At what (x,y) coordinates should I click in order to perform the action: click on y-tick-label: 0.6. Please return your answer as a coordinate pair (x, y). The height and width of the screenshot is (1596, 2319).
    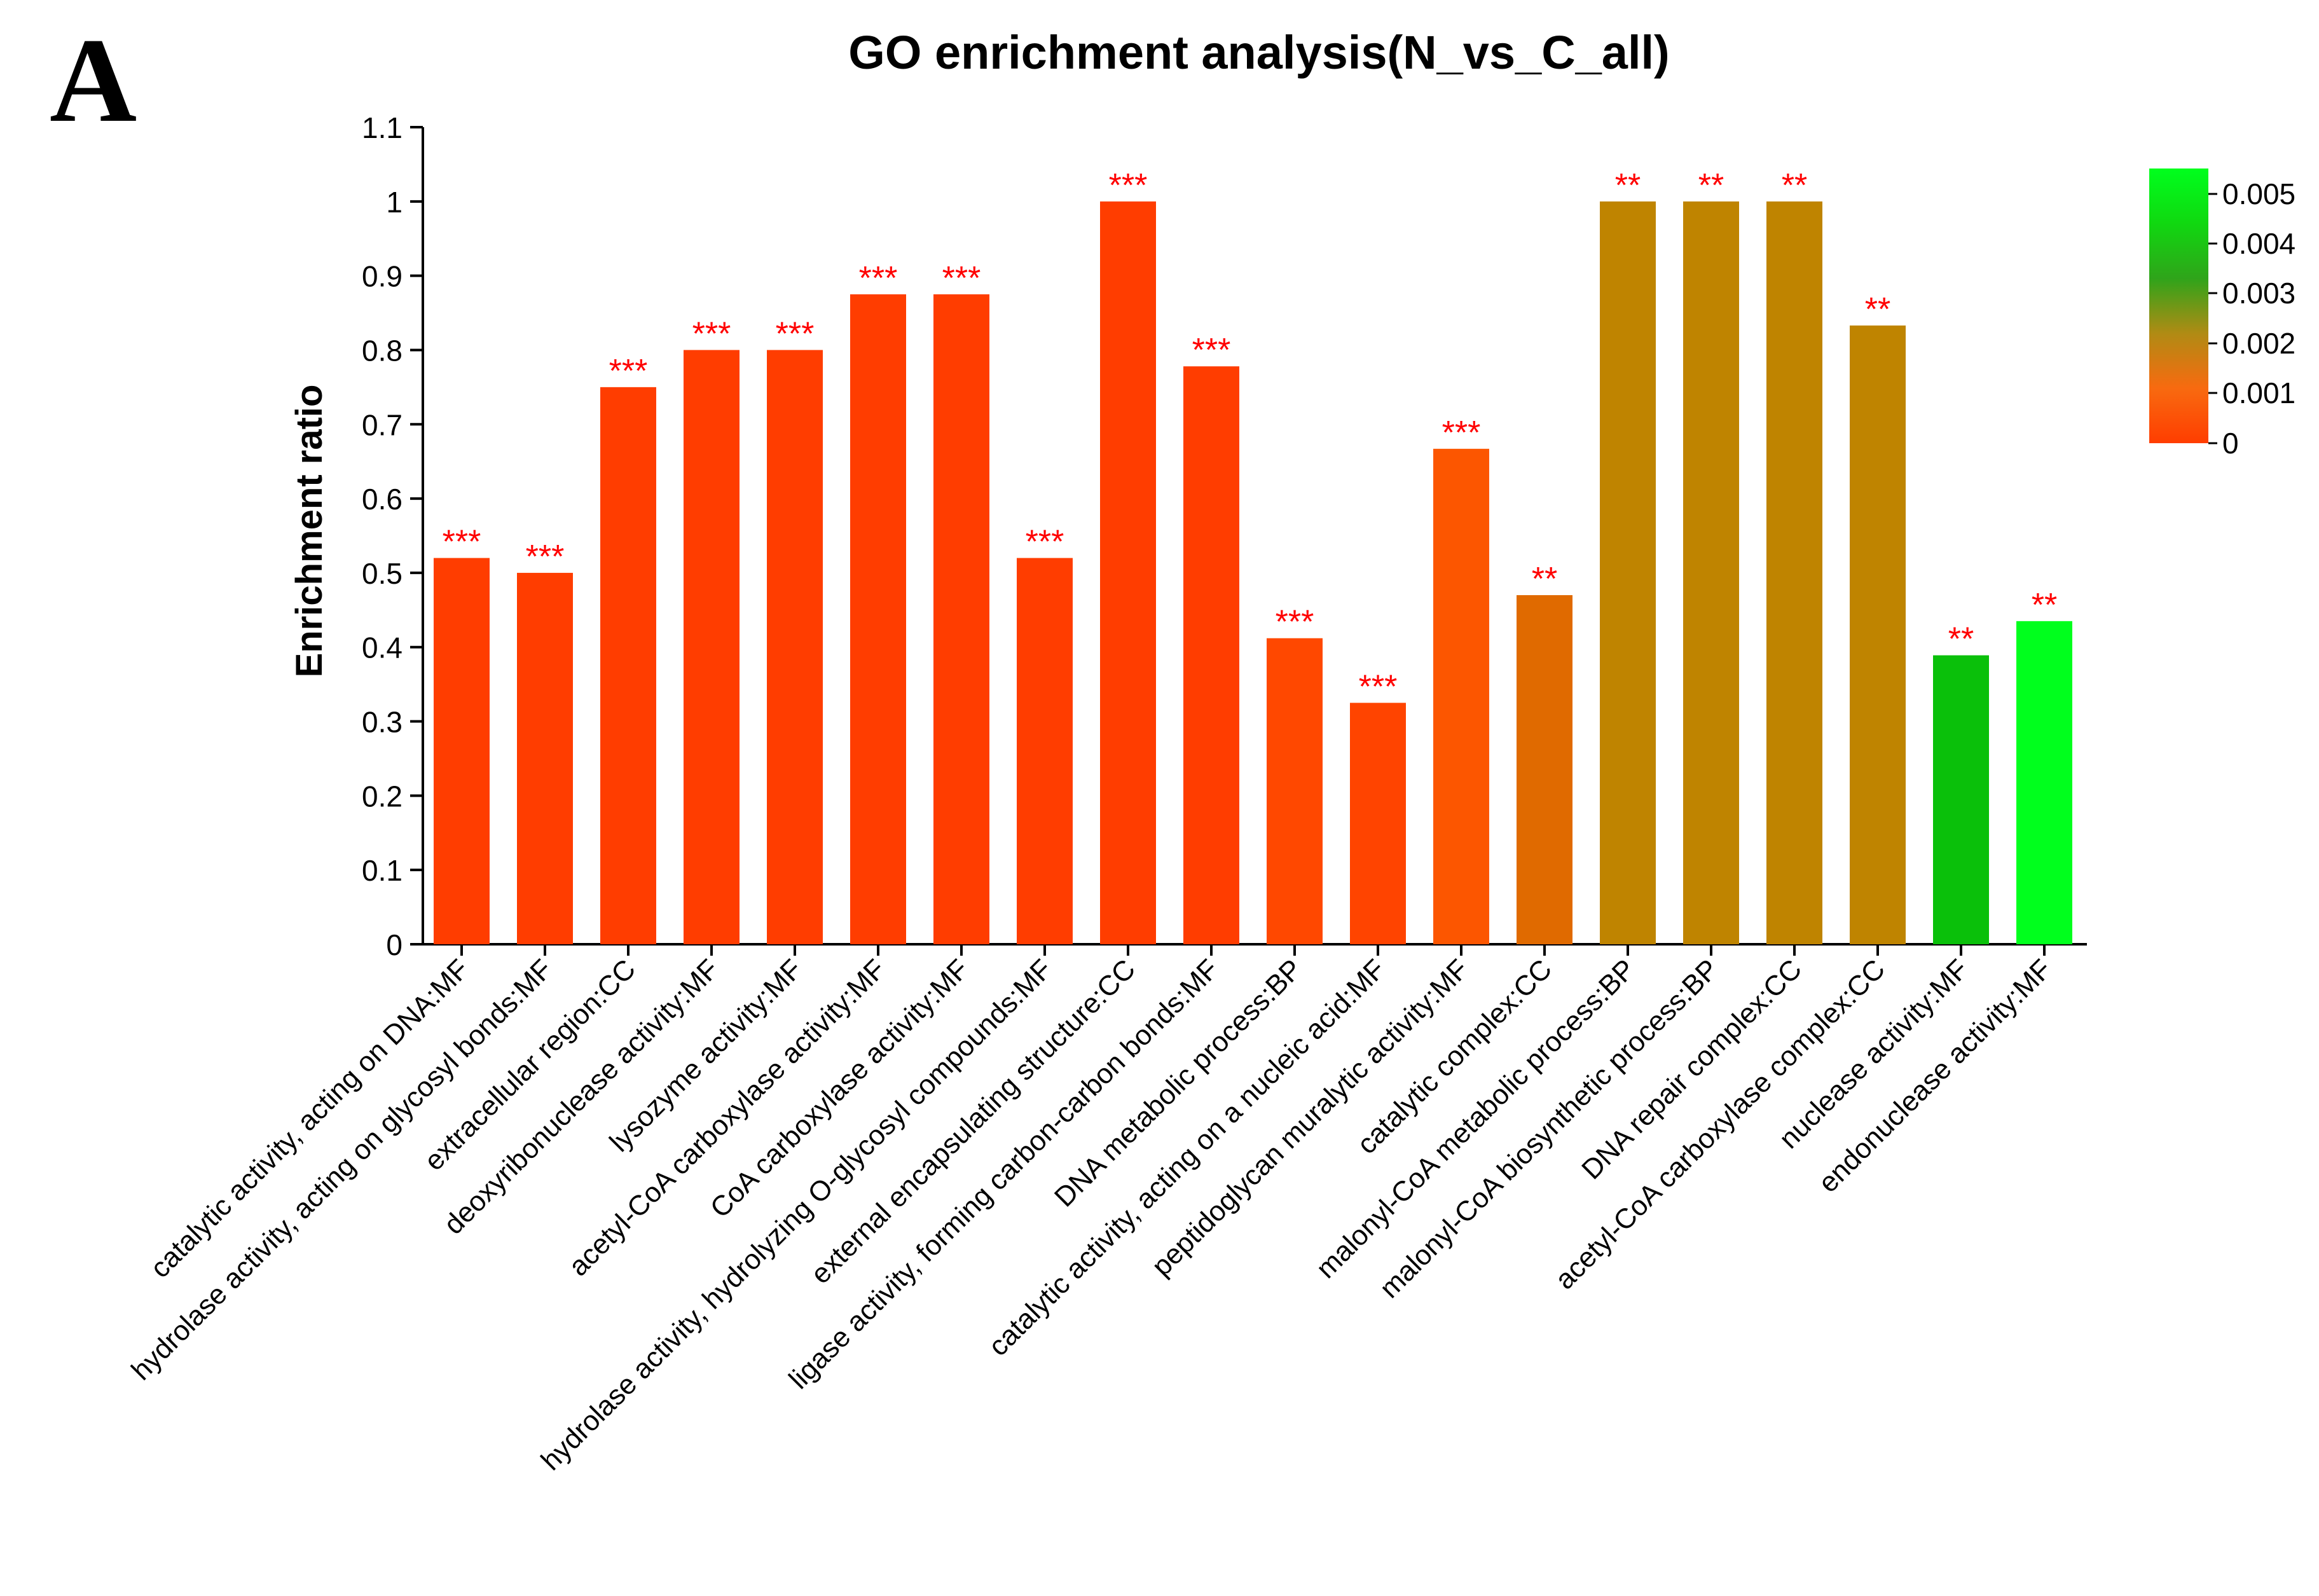
    Looking at the image, I should click on (382, 499).